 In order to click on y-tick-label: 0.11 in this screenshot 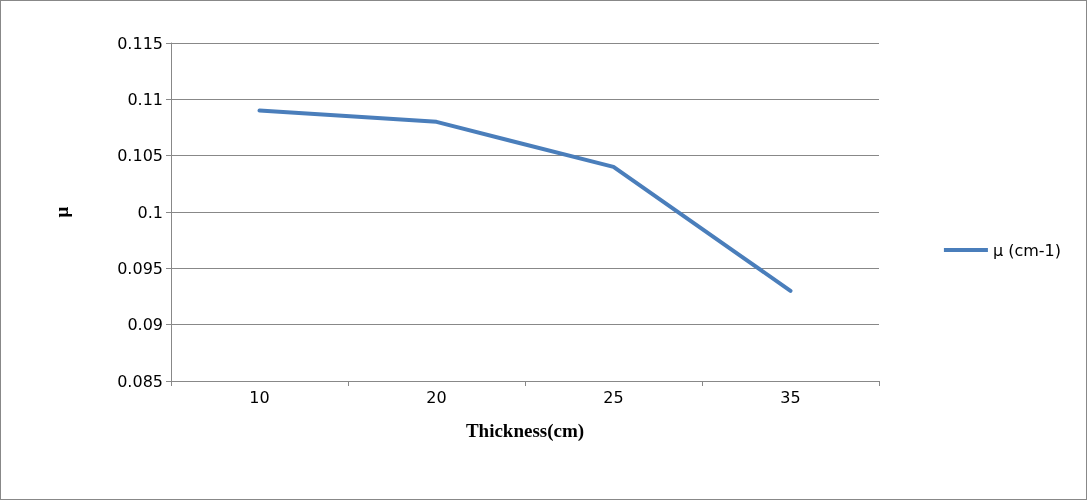, I will do `click(145, 99)`.